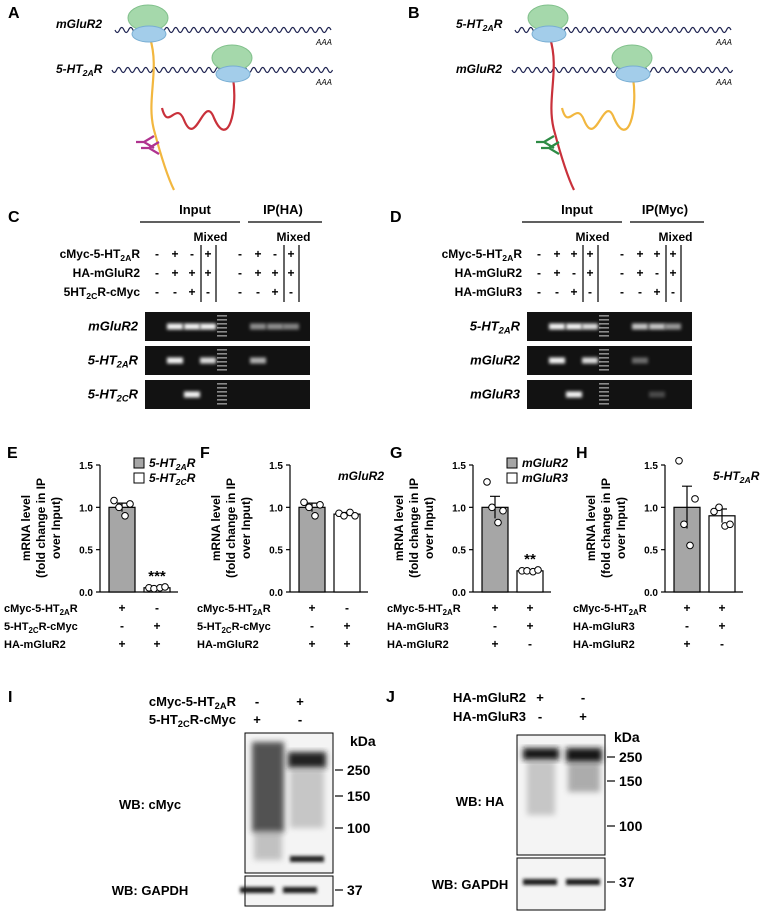  I want to click on chart-title: 5-HT2AR, so click(736, 477).